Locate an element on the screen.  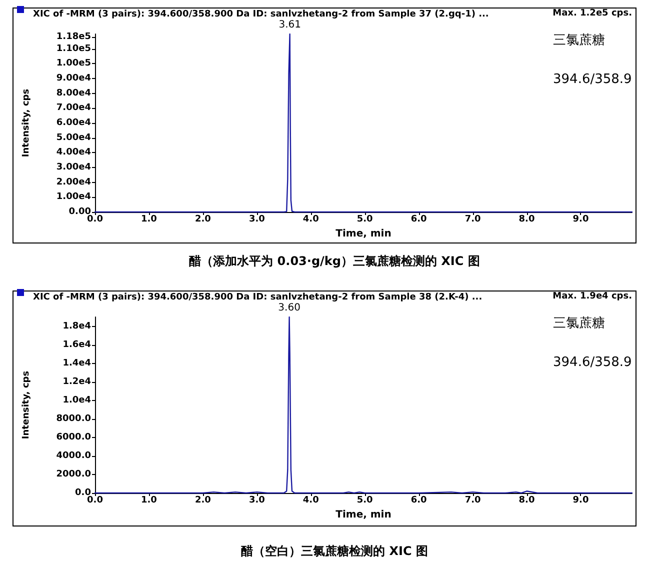
annotation: 3.60 is located at coordinates (289, 308).